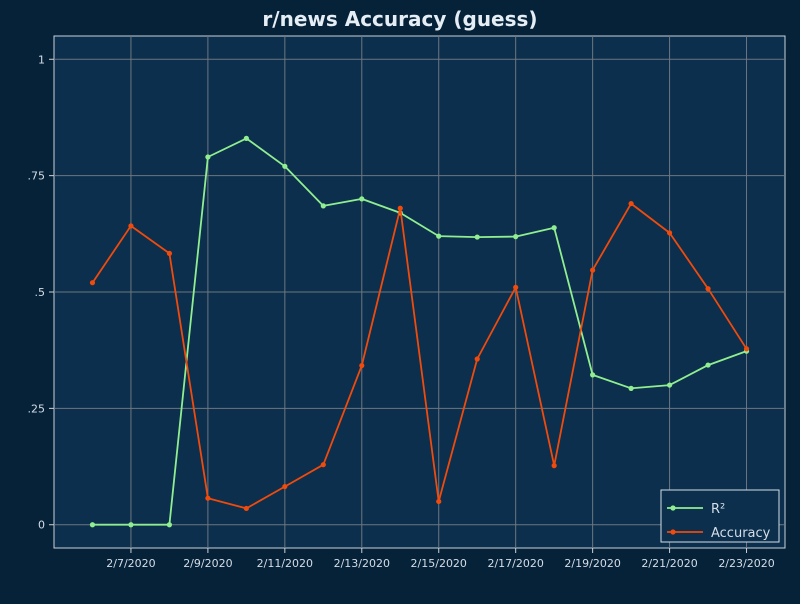 This screenshot has width=800, height=604. Describe the element at coordinates (718, 509) in the screenshot. I see `legend-label: R²` at that location.